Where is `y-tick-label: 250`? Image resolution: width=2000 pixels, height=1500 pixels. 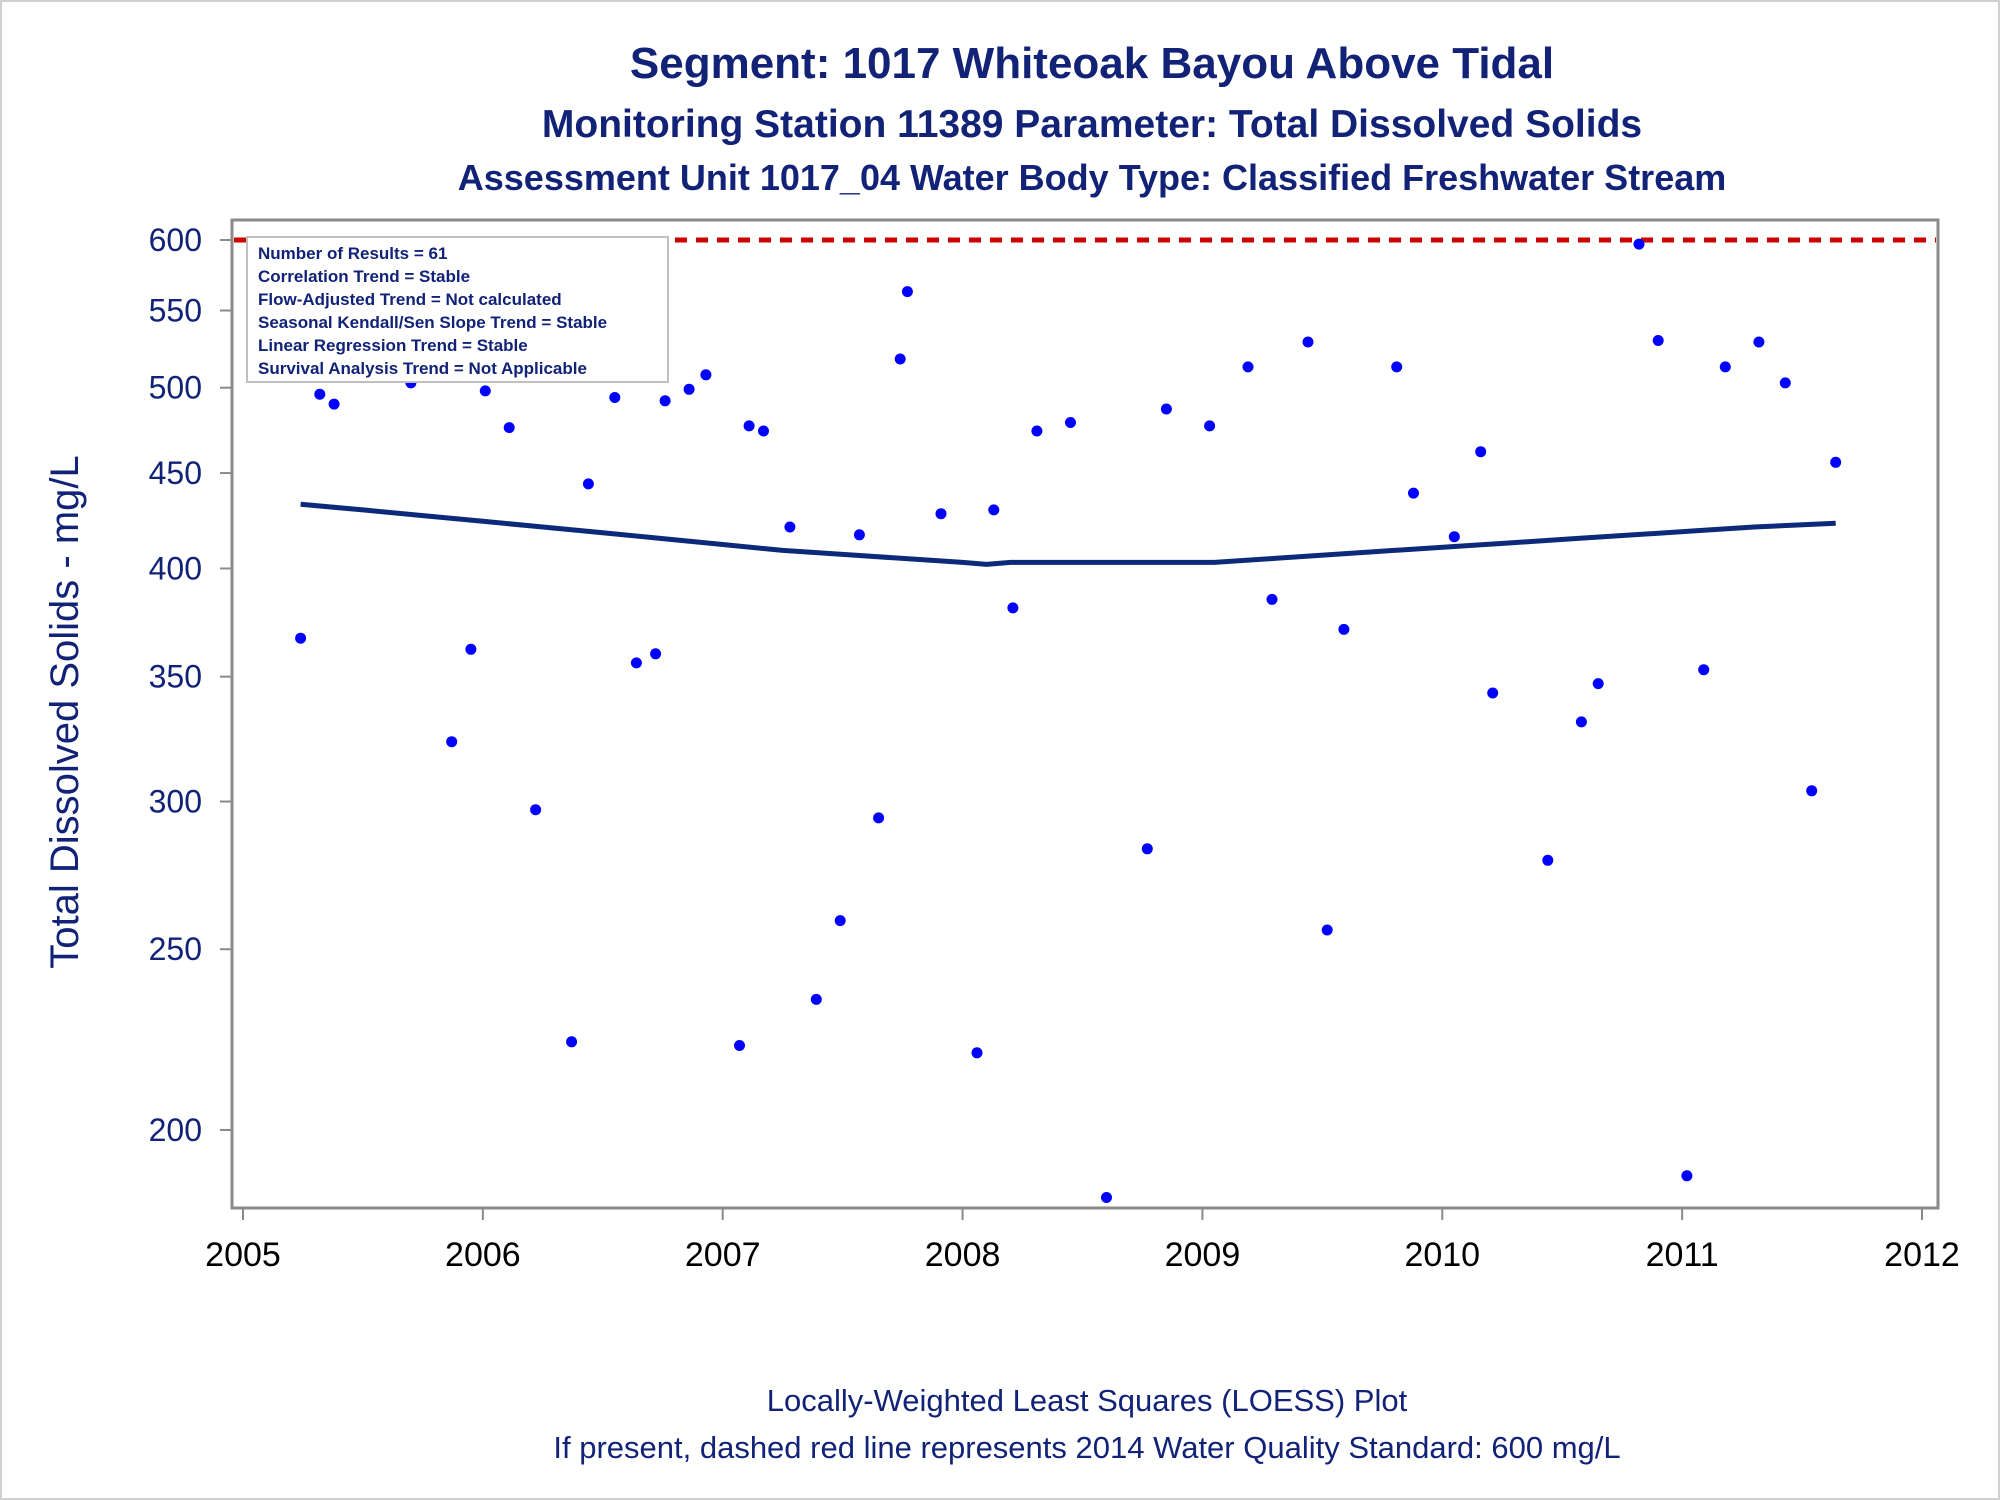 y-tick-label: 250 is located at coordinates (175, 949).